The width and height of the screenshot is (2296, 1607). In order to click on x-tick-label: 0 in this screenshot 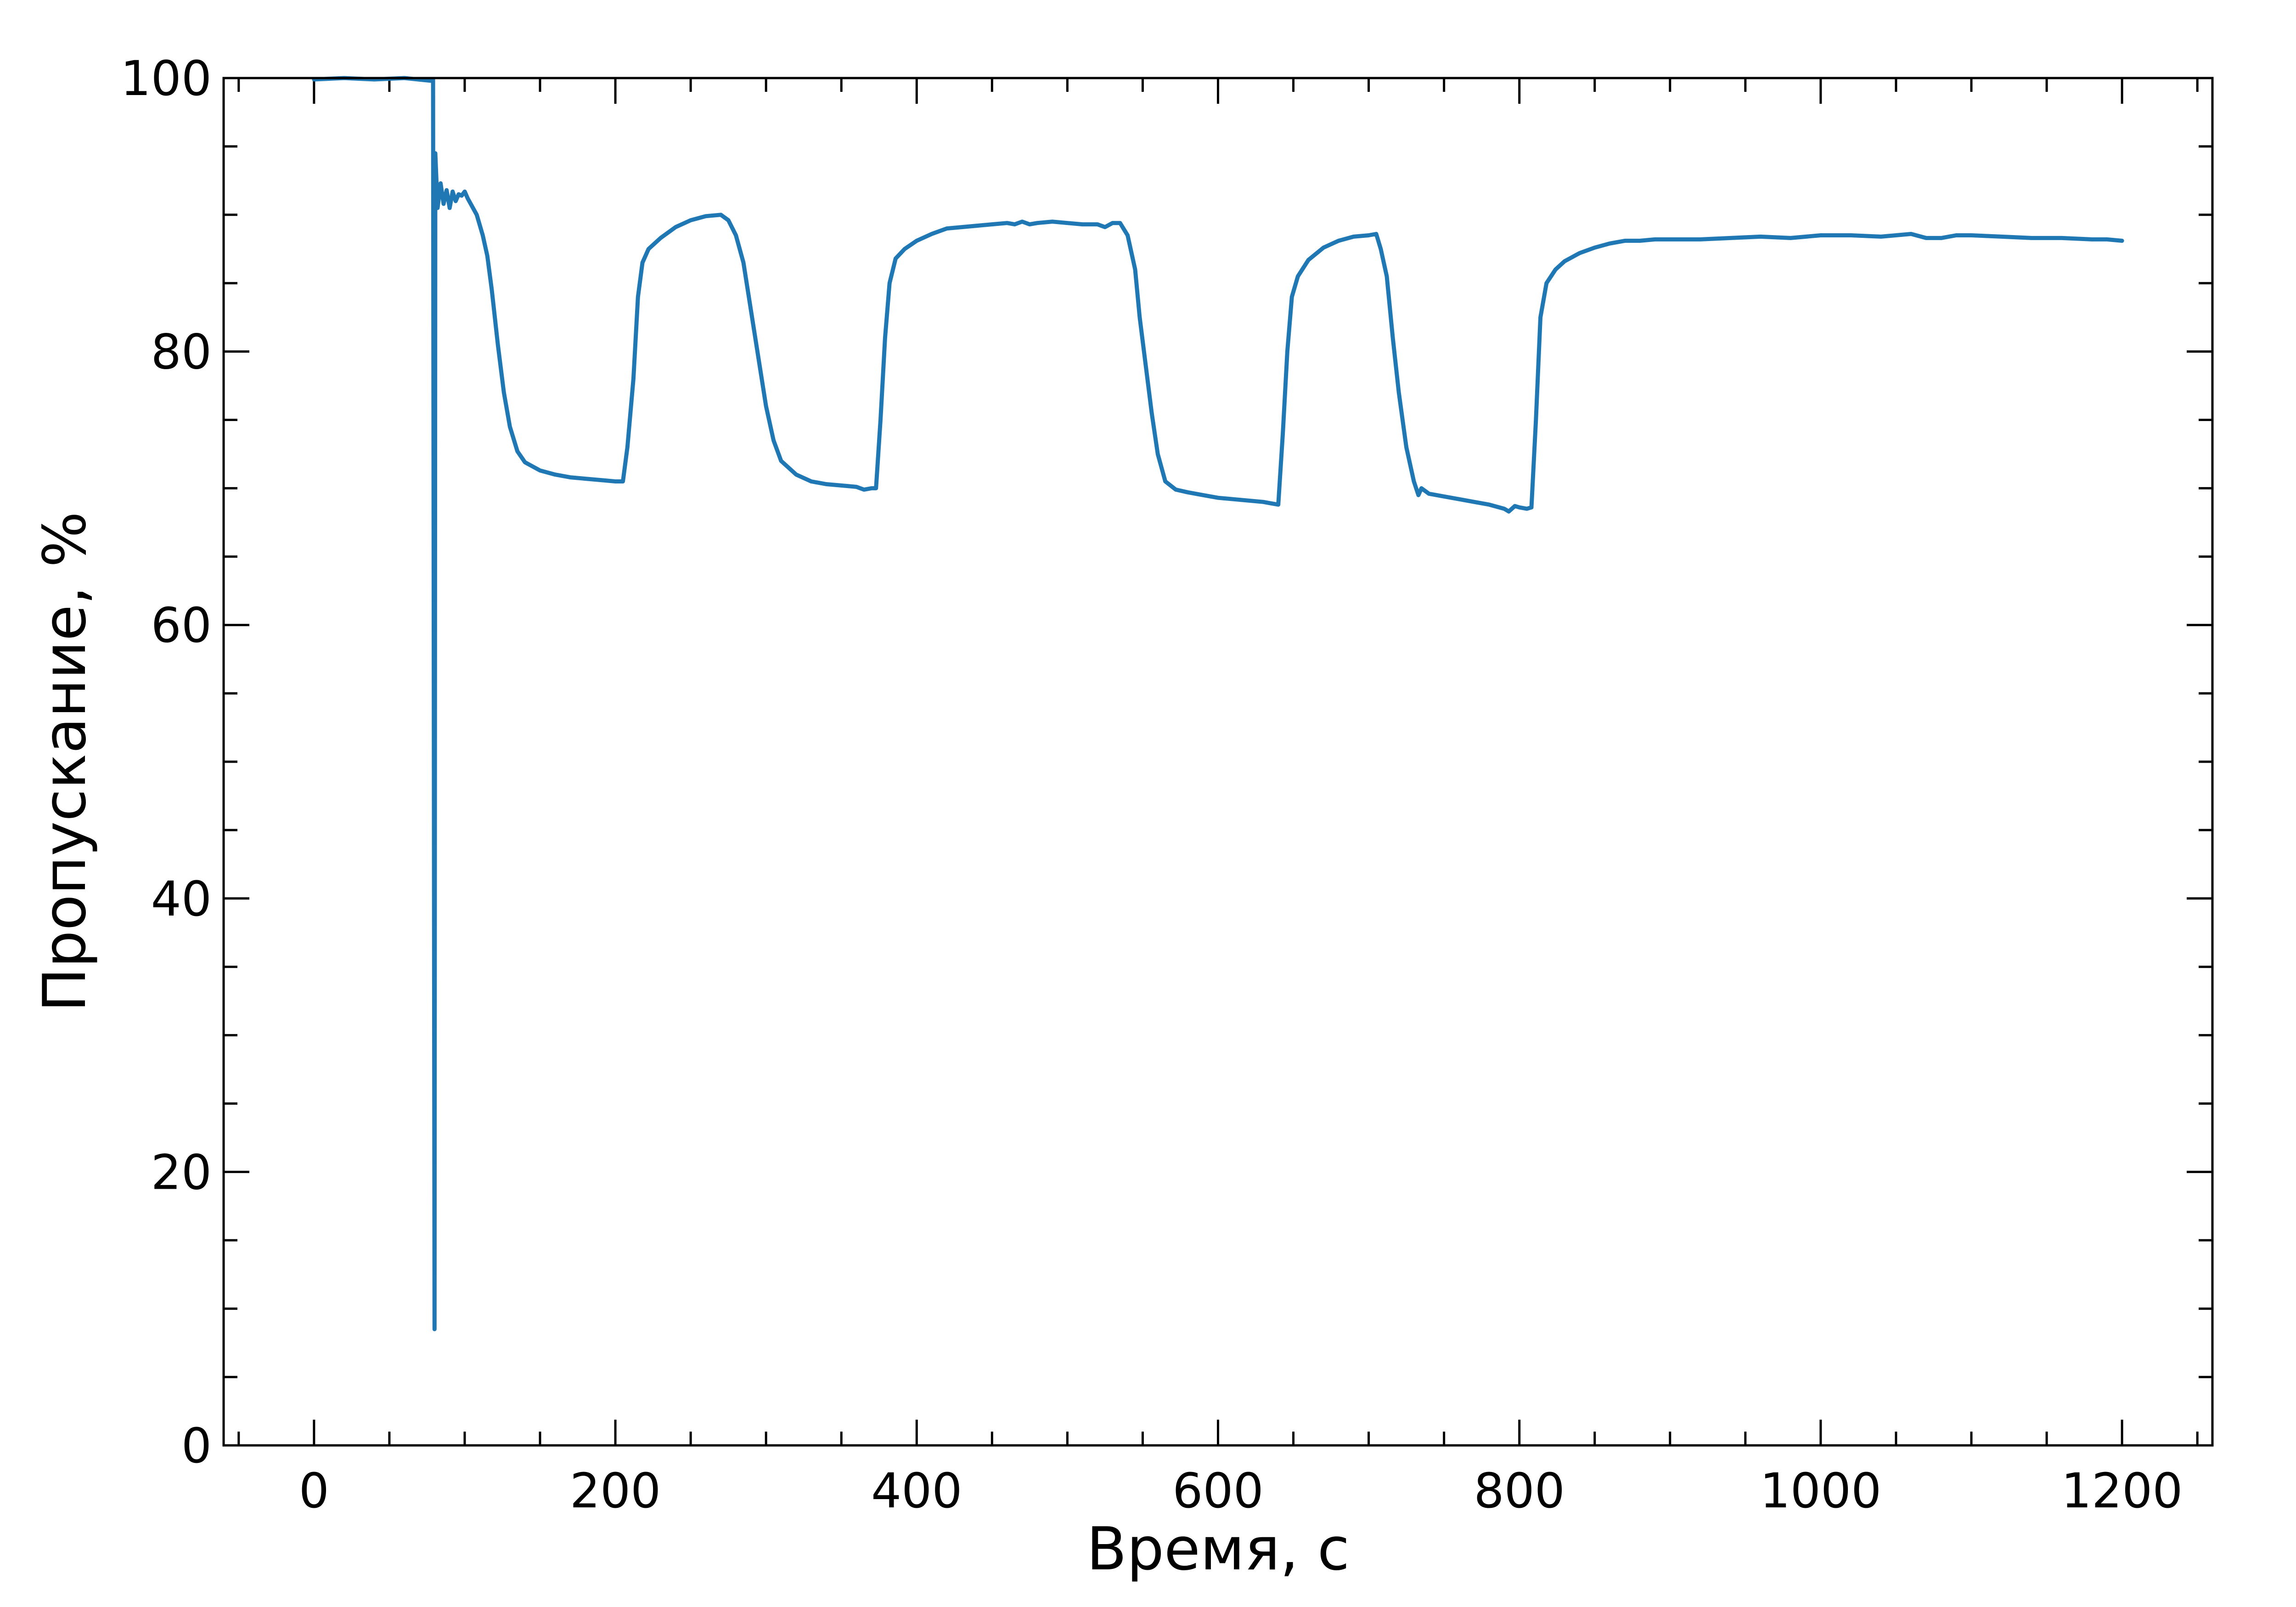, I will do `click(314, 1491)`.